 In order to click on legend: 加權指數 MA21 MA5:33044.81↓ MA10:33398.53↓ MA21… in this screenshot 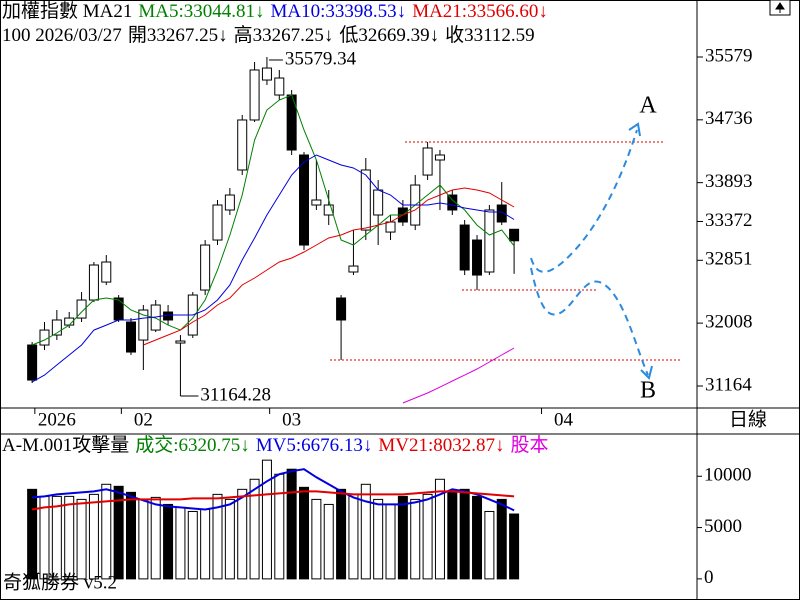, I will do `click(275, 11)`.